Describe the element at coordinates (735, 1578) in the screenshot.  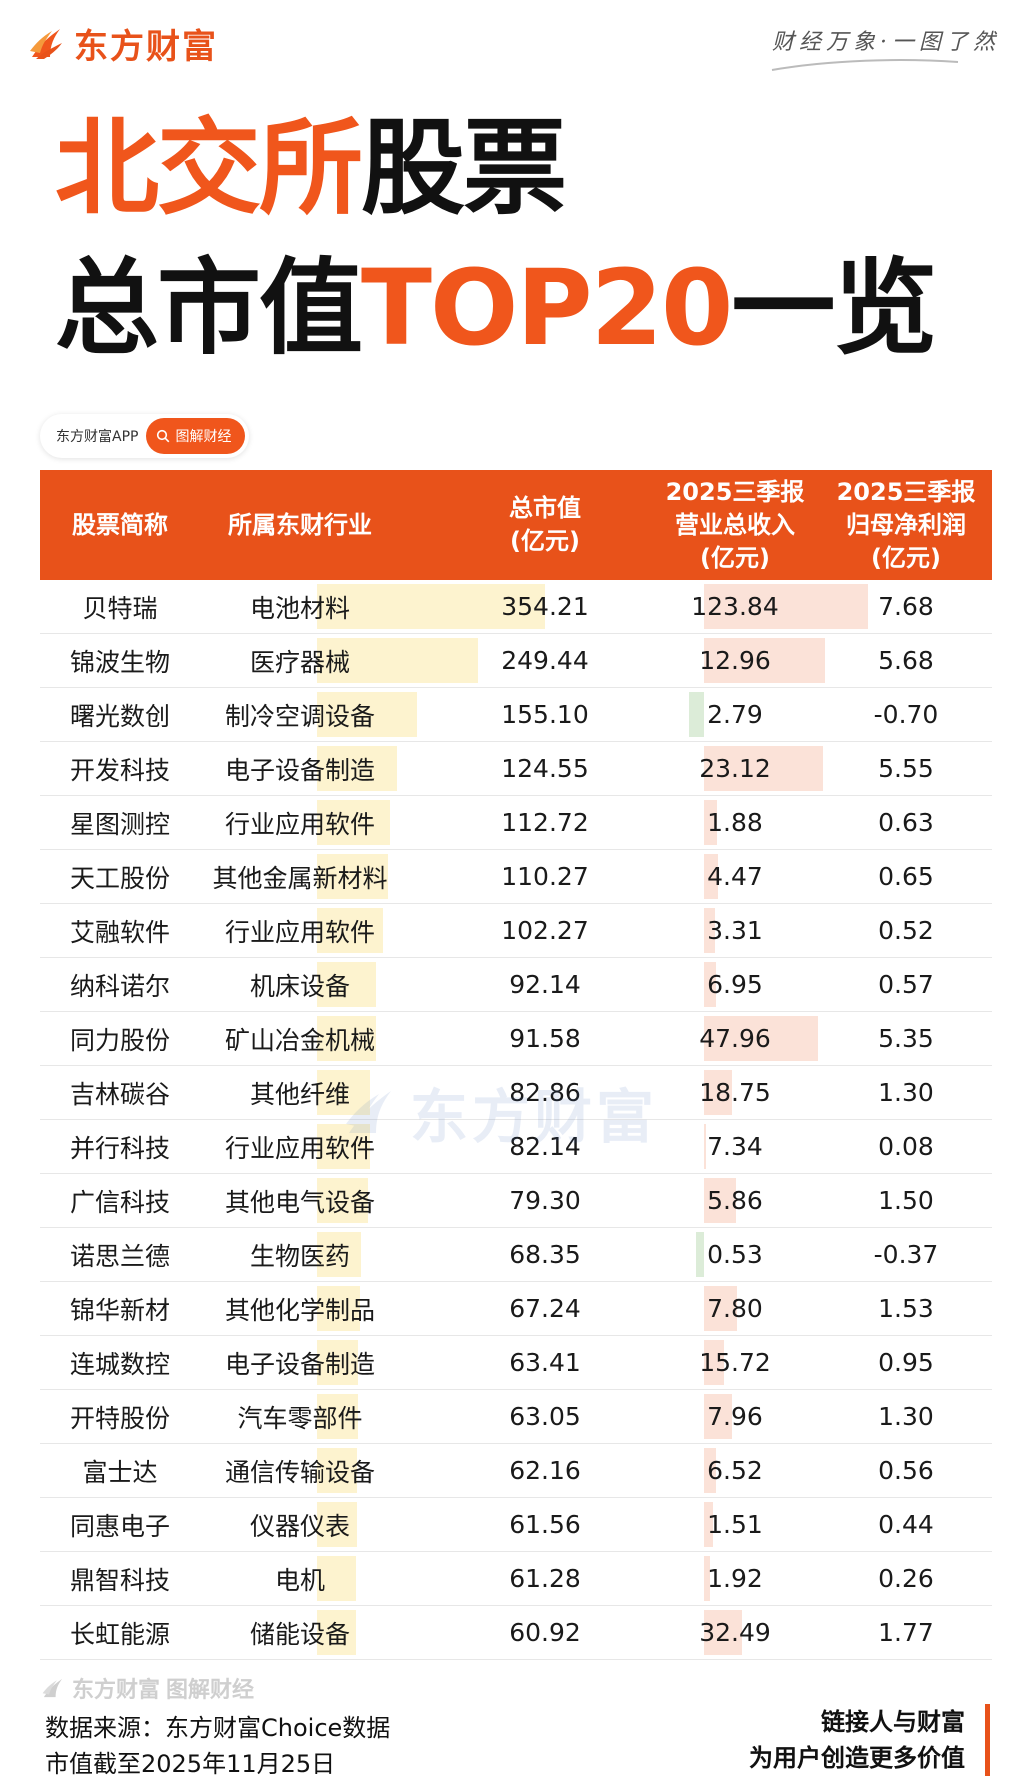
I see `revenue-cell: 1.92` at that location.